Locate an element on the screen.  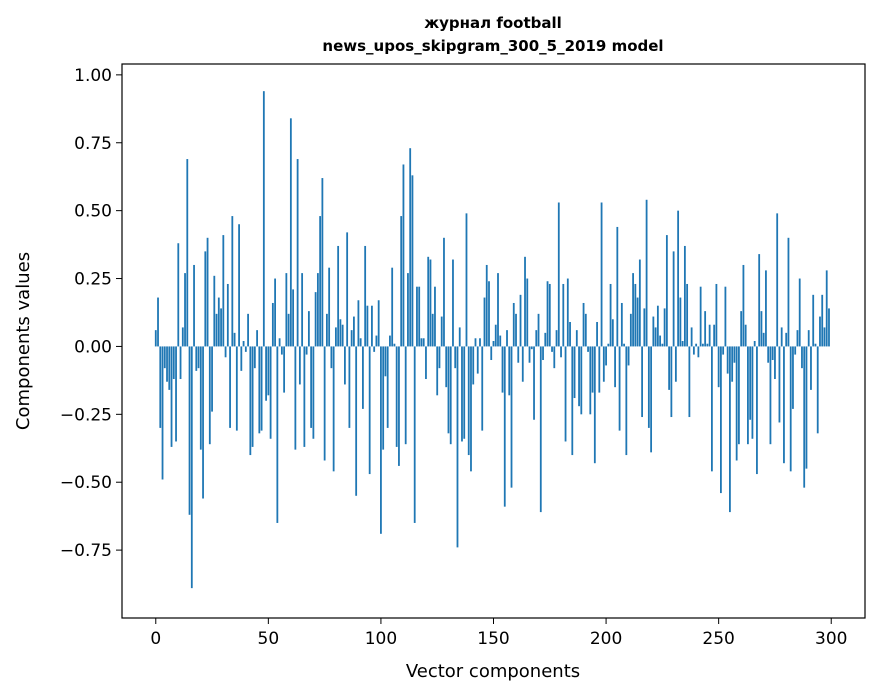
x-tick-label: 250 is located at coordinates (718, 639).